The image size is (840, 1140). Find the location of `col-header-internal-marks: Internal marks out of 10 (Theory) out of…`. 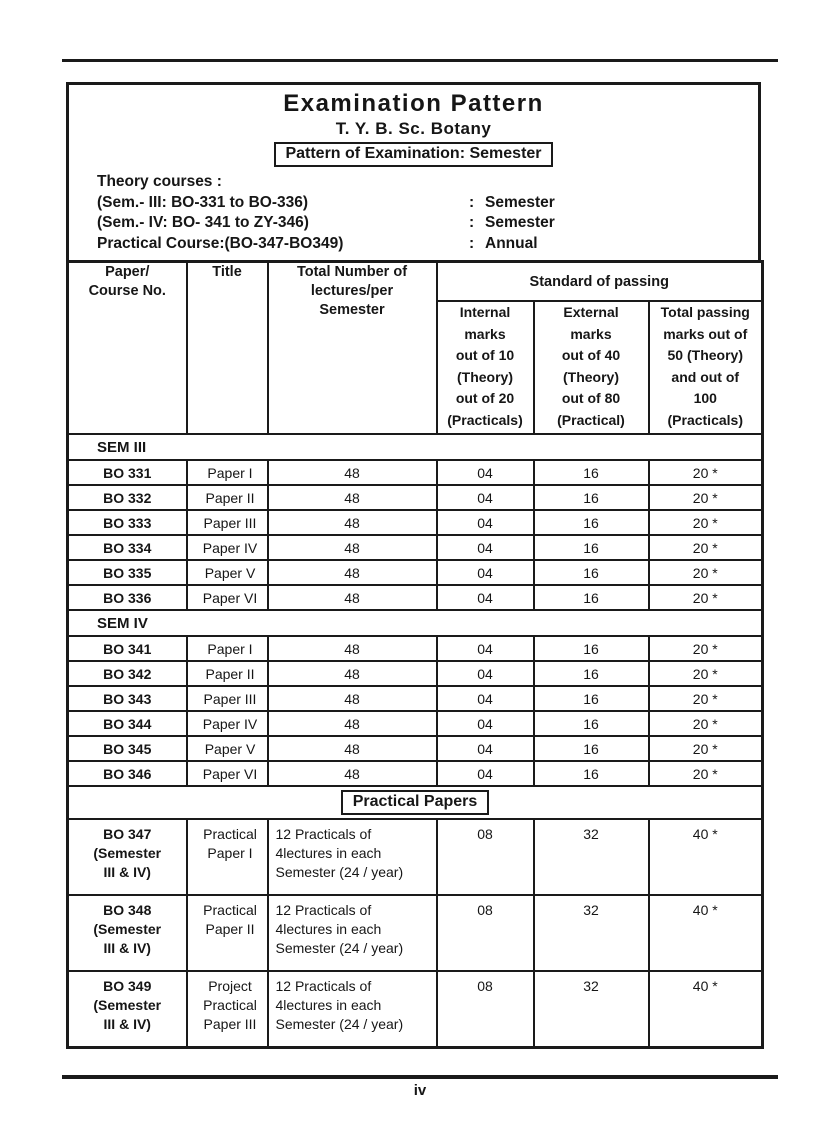

col-header-internal-marks: Internal marks out of 10 (Theory) out of… is located at coordinates (485, 367).